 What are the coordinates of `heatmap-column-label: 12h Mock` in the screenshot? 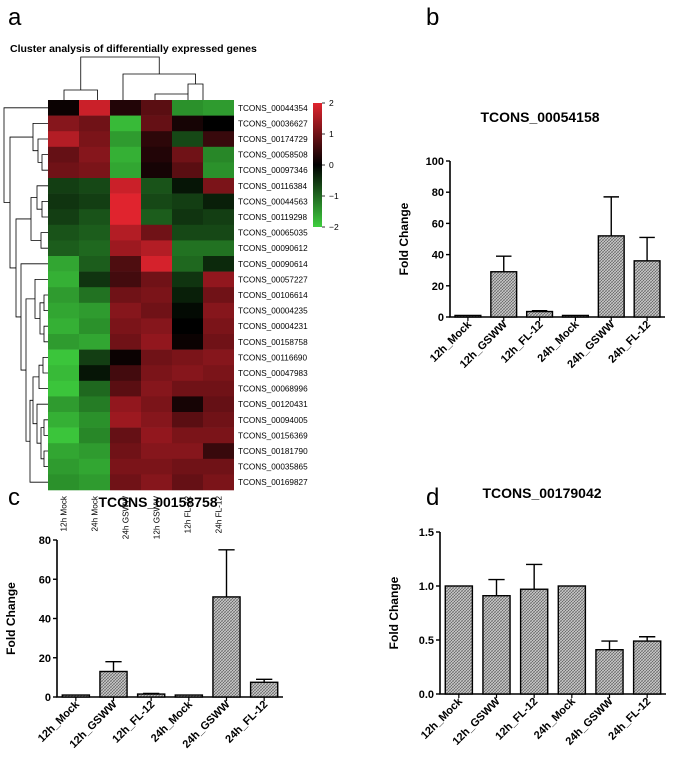 It's located at (64, 513).